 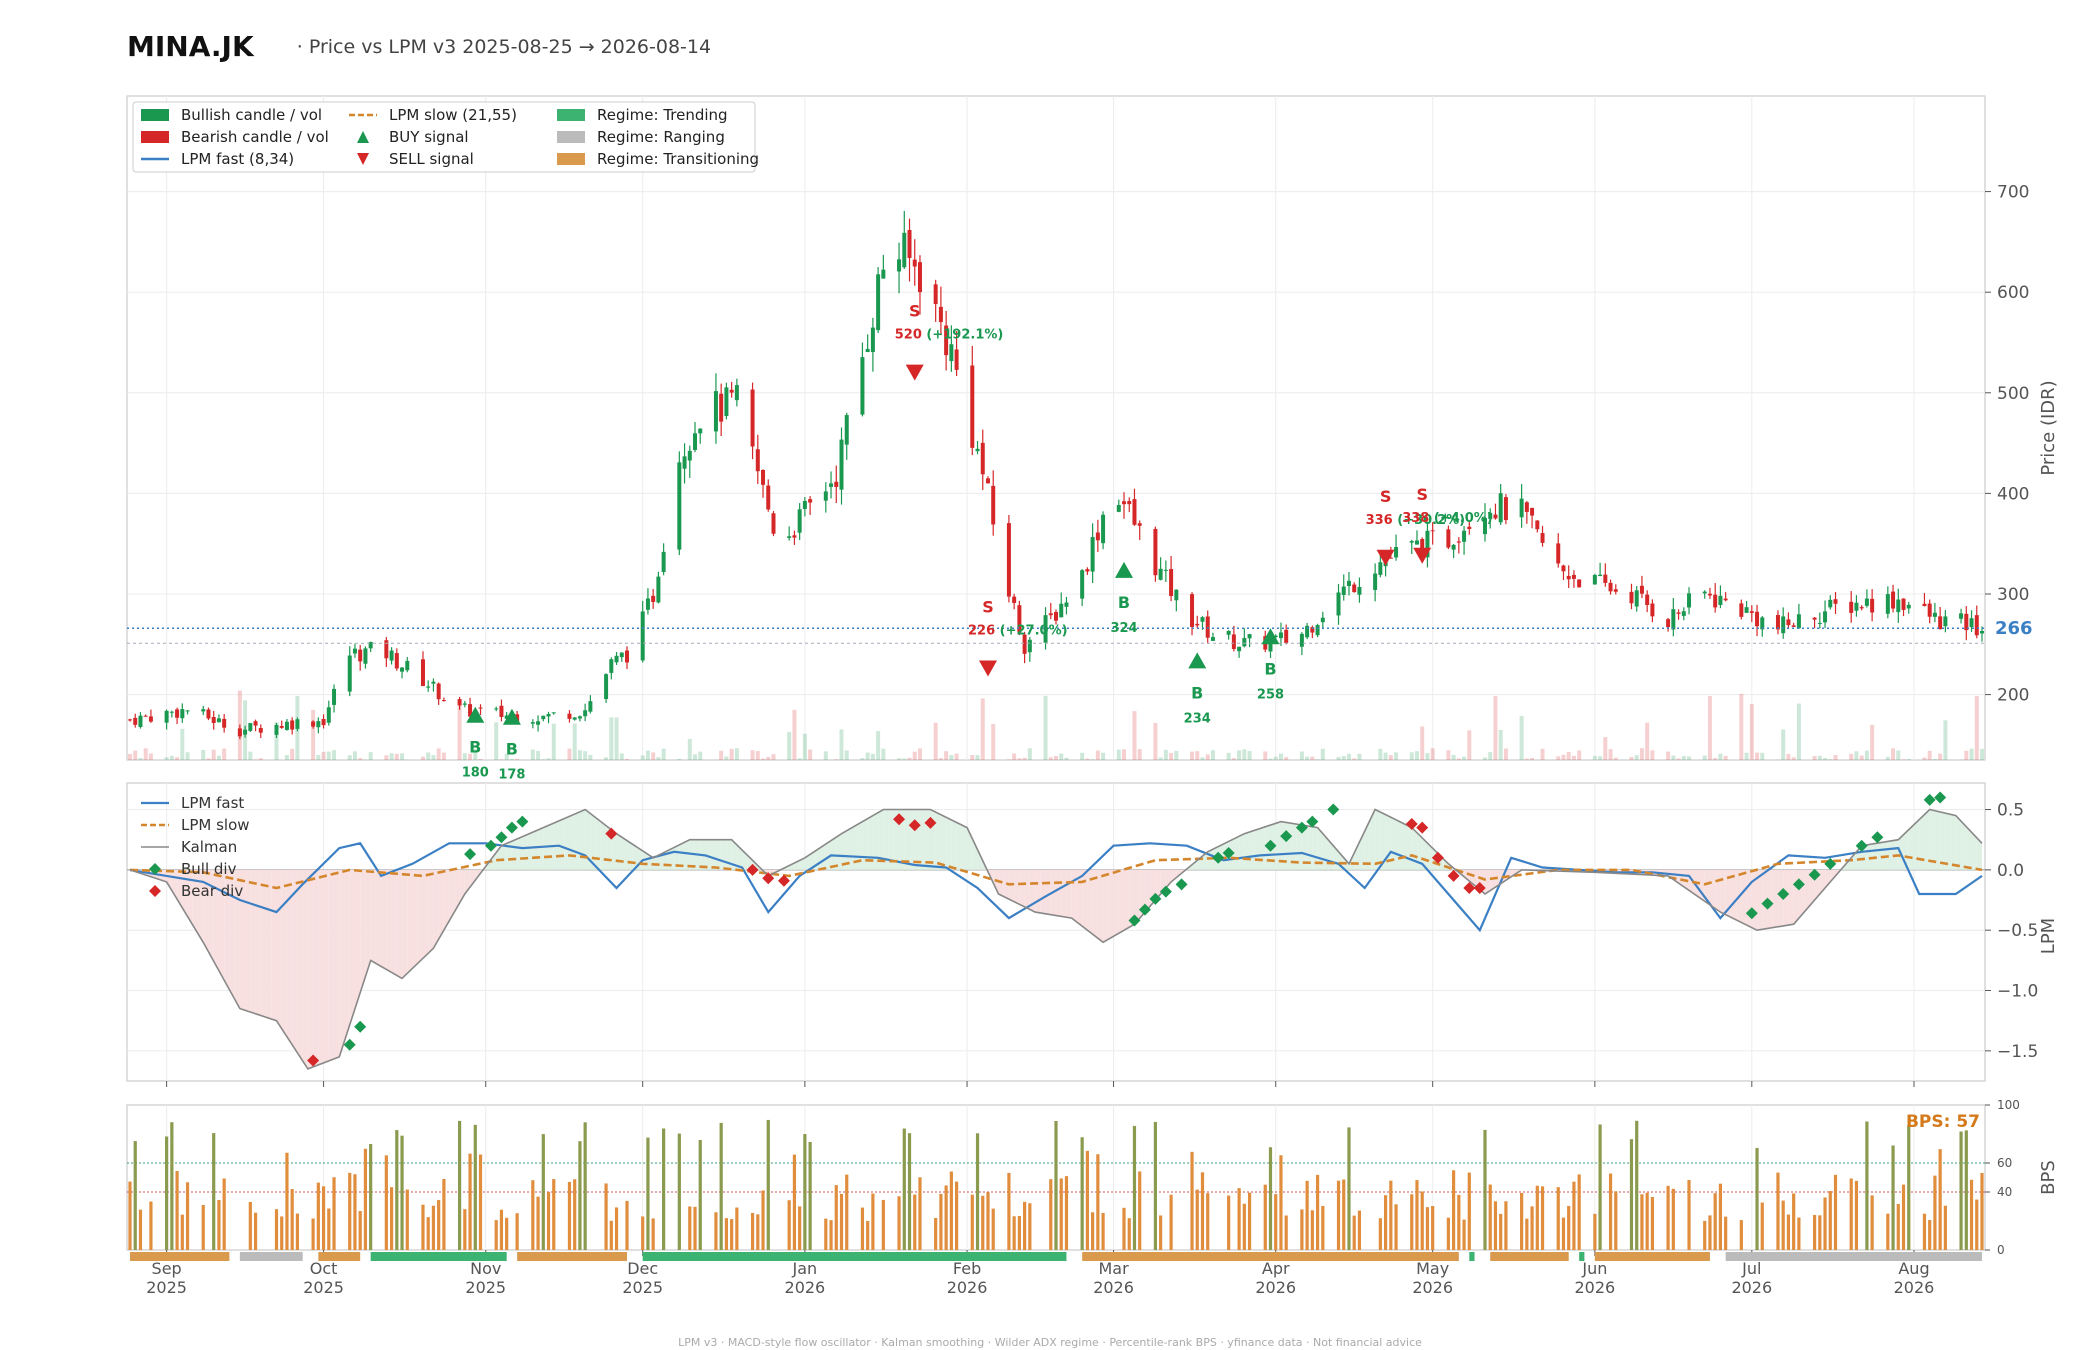 I want to click on lpm-legend-label: Bull div, so click(x=209, y=869).